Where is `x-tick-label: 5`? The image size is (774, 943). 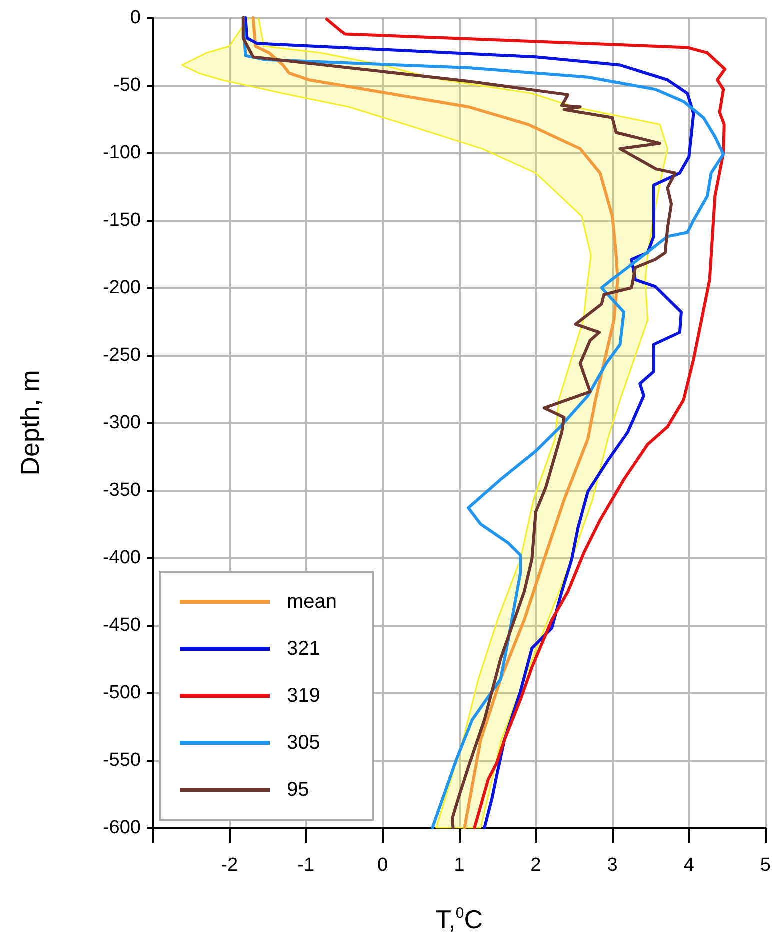
x-tick-label: 5 is located at coordinates (766, 865).